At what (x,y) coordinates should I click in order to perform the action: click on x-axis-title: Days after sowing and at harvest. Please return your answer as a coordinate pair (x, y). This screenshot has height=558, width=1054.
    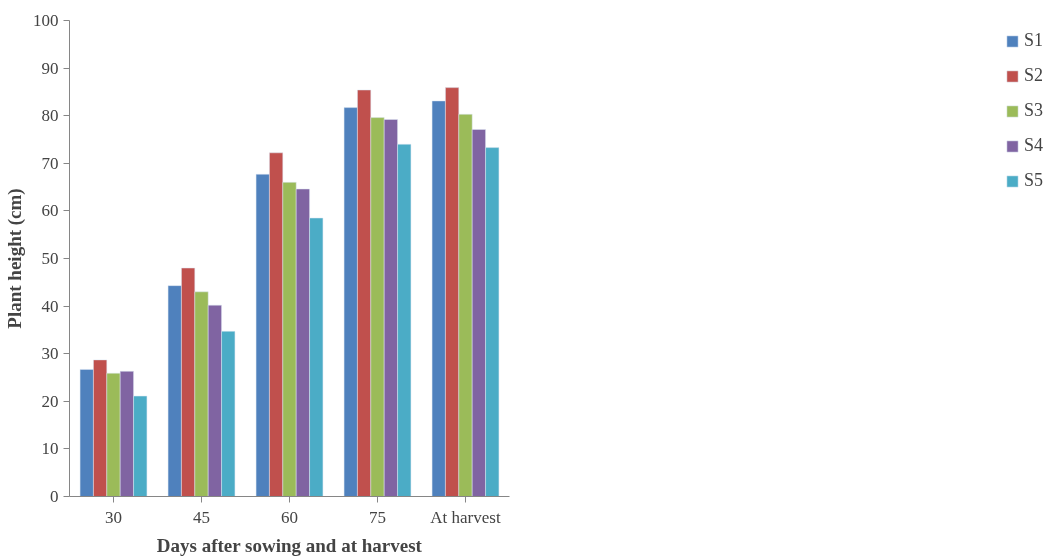
    Looking at the image, I should click on (289, 545).